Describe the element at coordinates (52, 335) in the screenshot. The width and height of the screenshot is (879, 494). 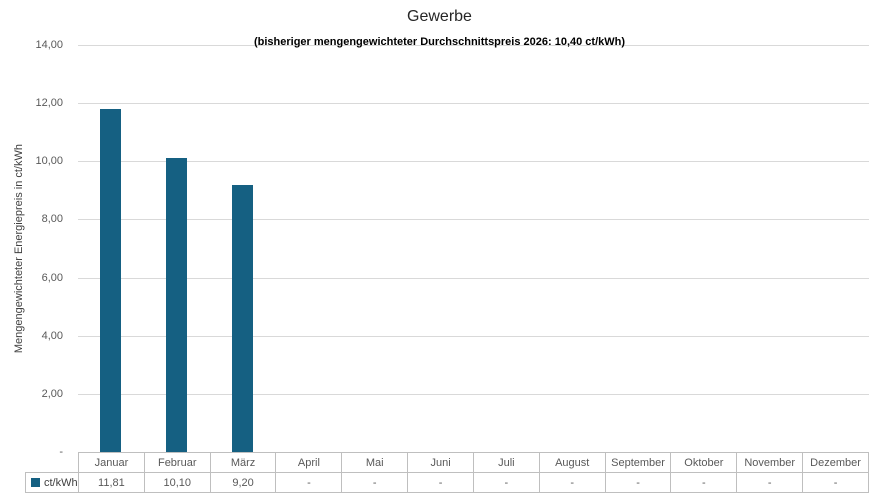
I see `y-axis-tick-label: 4,00` at that location.